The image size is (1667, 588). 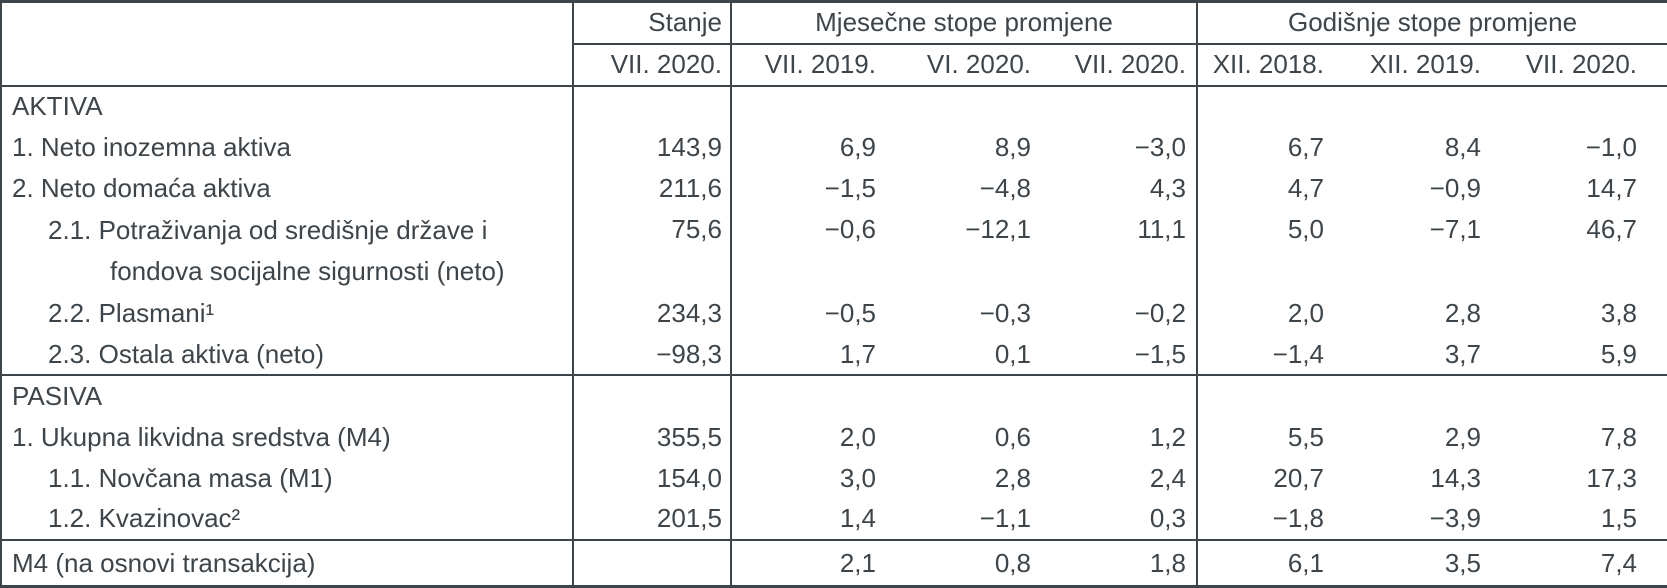 I want to click on col-header-annual-2: XII. 2019., so click(x=1432, y=65).